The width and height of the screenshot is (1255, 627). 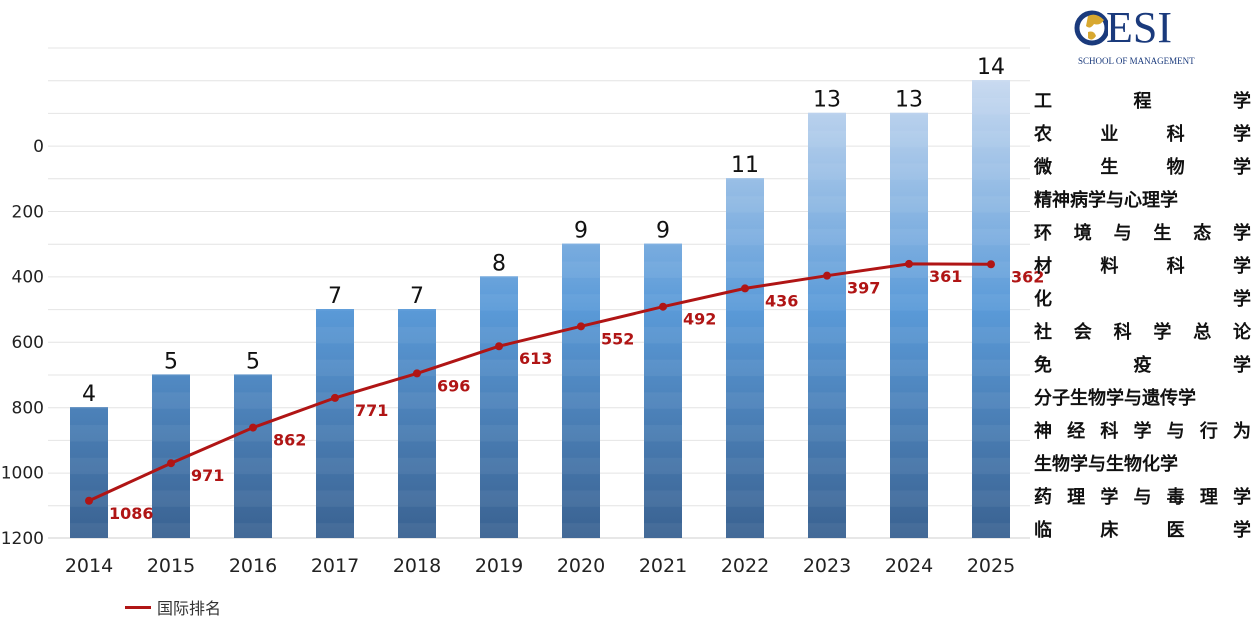 I want to click on subject-item: 化学, so click(x=1143, y=299).